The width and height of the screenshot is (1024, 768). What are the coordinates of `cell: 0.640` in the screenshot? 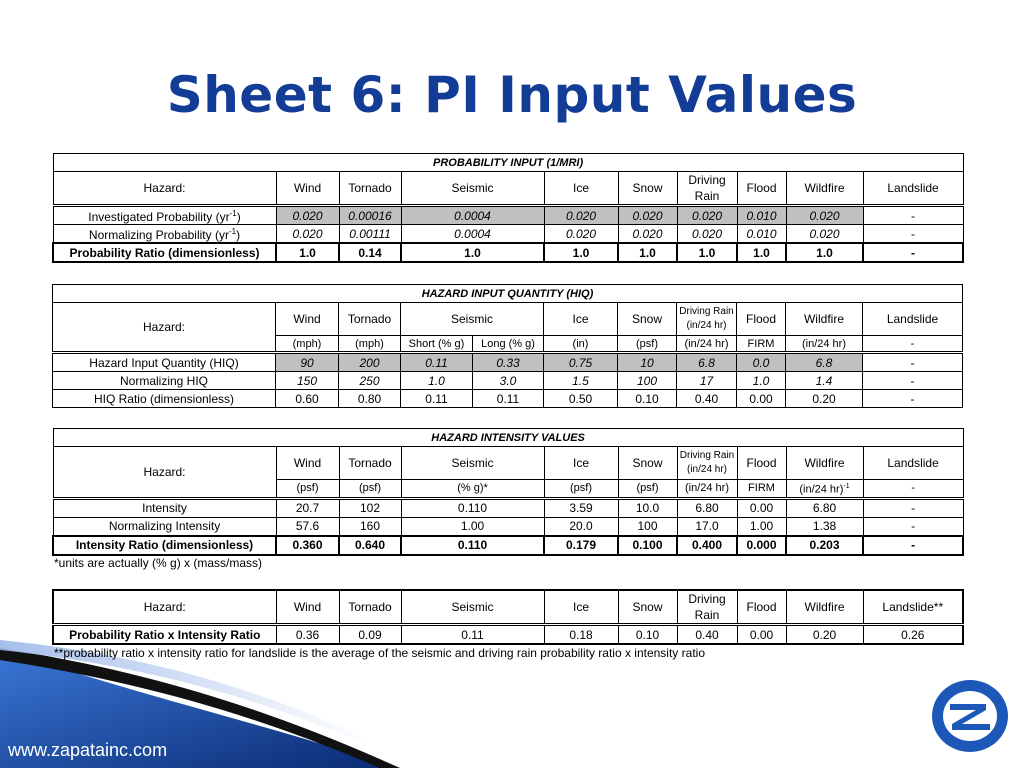 It's located at (370, 545).